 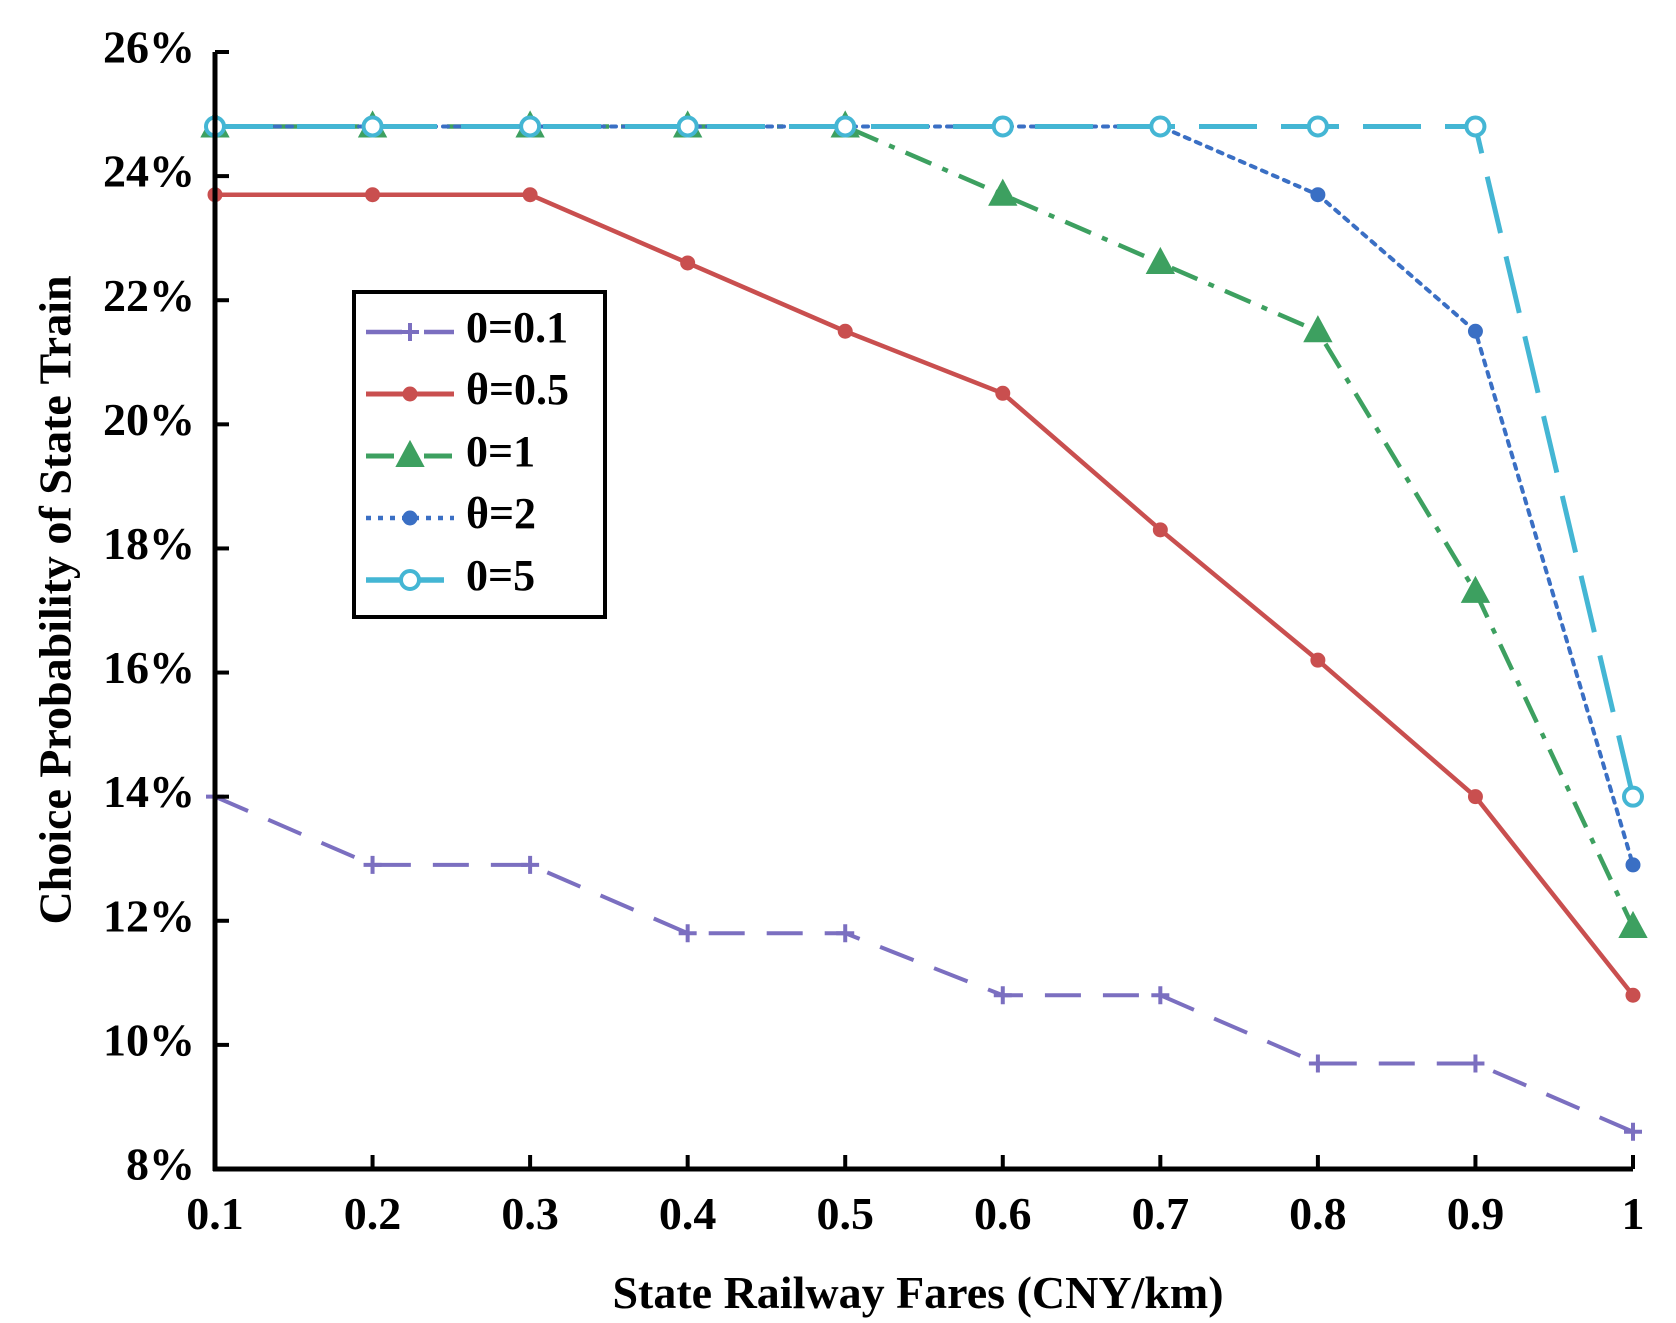 What do you see at coordinates (1633, 1213) in the screenshot?
I see `x-tick-label: 1` at bounding box center [1633, 1213].